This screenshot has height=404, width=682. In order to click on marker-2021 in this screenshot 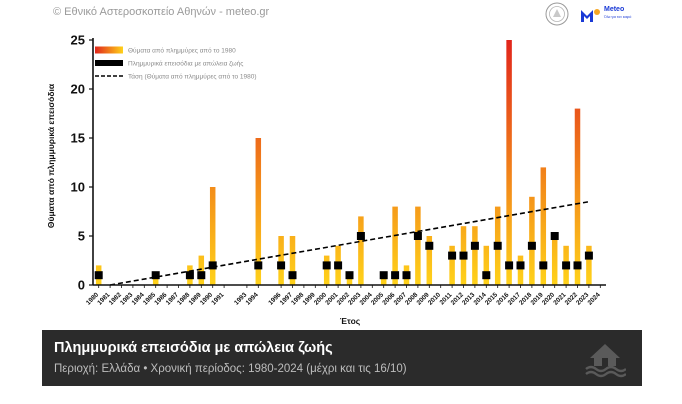, I will do `click(566, 265)`.